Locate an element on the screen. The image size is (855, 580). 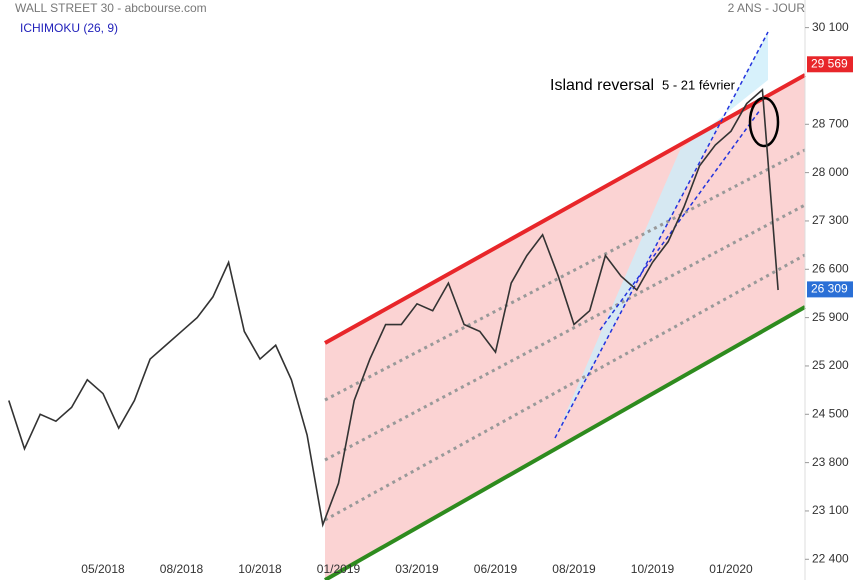
price-marker-label: 26 309 is located at coordinates (829, 289).